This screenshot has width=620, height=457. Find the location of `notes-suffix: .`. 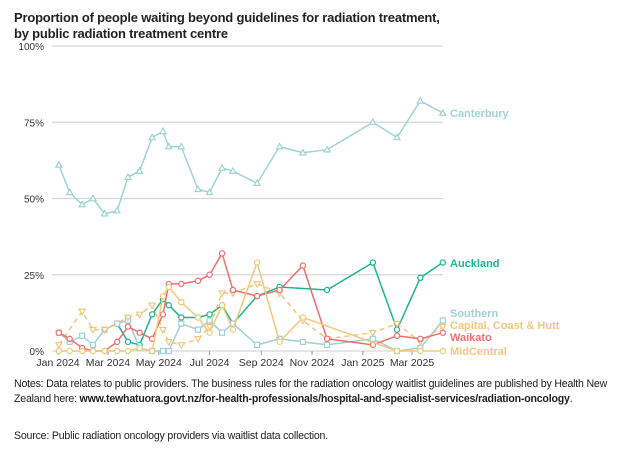

notes-suffix: . is located at coordinates (571, 399).